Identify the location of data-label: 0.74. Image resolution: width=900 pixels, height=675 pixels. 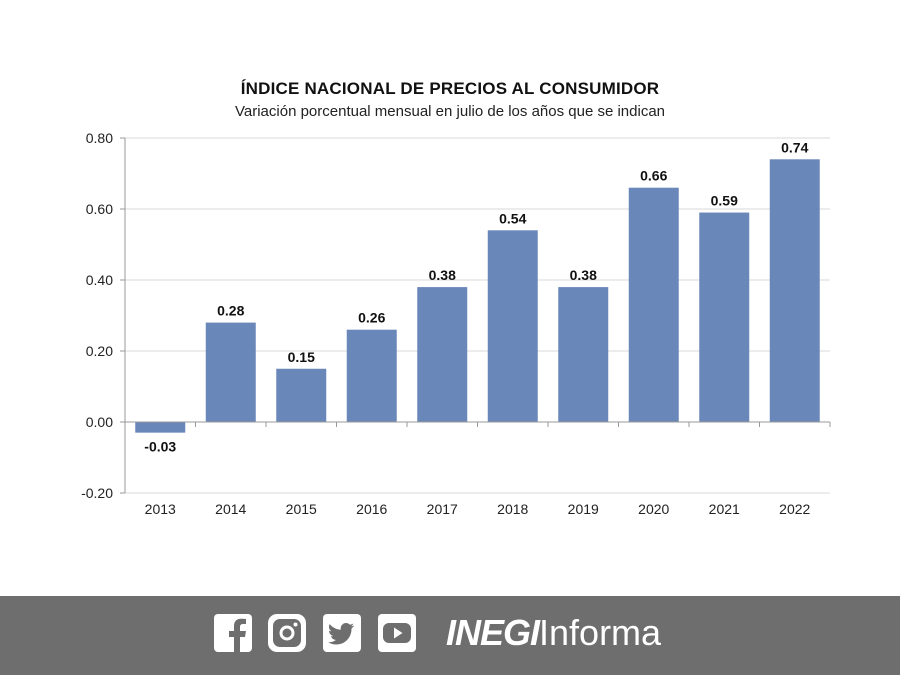
(794, 147).